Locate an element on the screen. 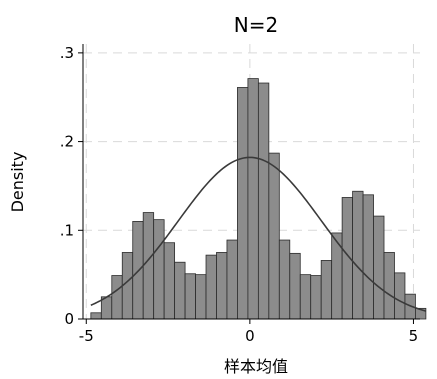 This screenshot has width=437, height=379. x-tick-label: 0 is located at coordinates (250, 336).